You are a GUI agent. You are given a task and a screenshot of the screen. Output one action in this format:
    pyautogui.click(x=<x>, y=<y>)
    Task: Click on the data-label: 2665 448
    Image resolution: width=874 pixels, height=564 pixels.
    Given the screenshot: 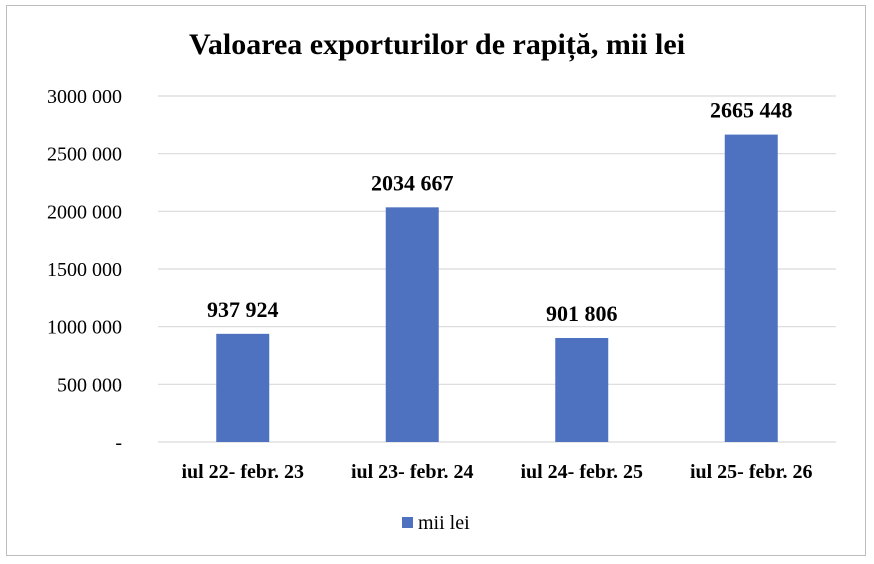 What is the action you would take?
    pyautogui.click(x=751, y=110)
    